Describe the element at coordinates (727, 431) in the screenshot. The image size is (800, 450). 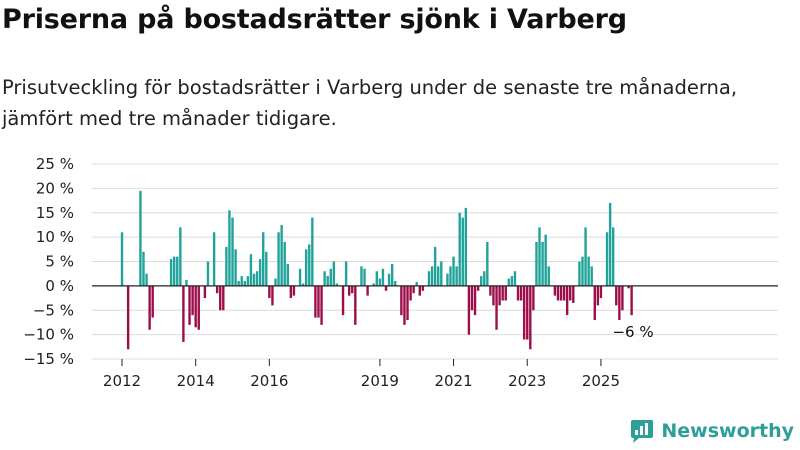
I see `newsworthy-logo-text: Newsworthy` at that location.